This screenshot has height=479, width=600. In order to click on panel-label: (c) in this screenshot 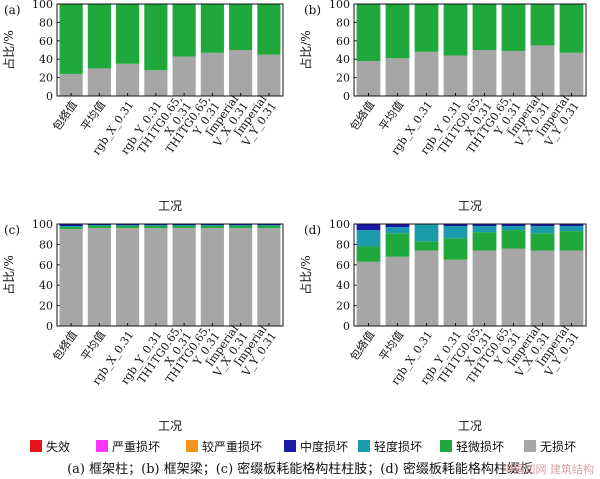, I will do `click(12, 230)`.